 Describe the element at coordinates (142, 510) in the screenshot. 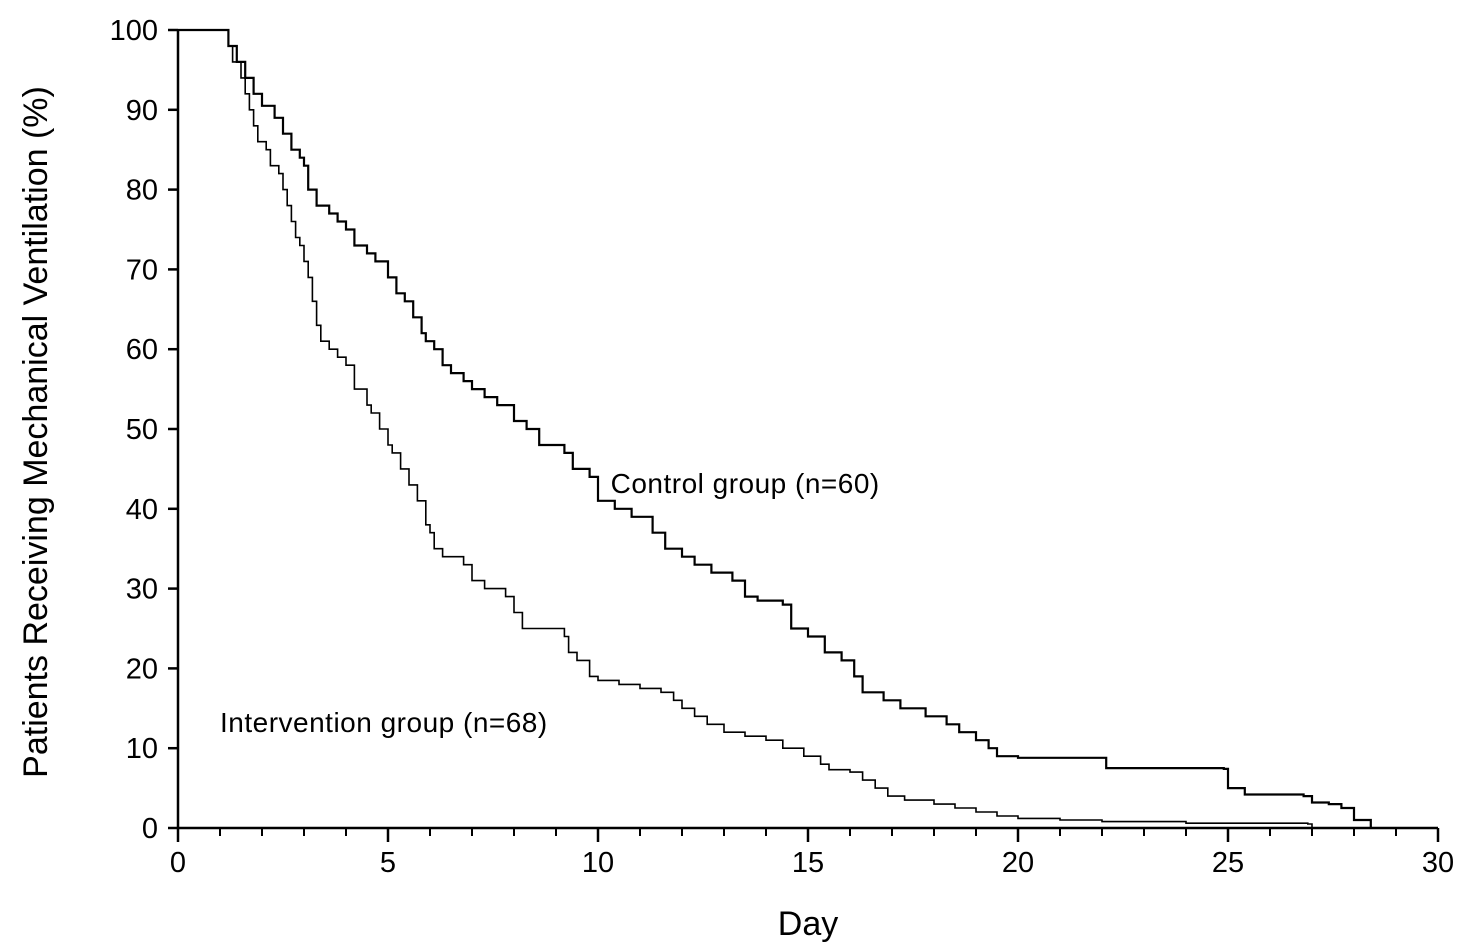

I see `y-tick-label: 40` at that location.